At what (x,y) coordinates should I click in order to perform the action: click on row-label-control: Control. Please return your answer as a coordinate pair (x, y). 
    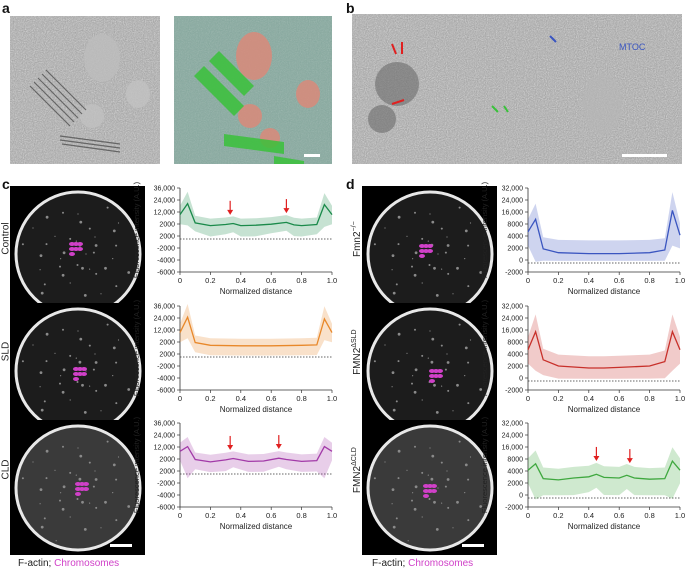
    Looking at the image, I should click on (6, 238).